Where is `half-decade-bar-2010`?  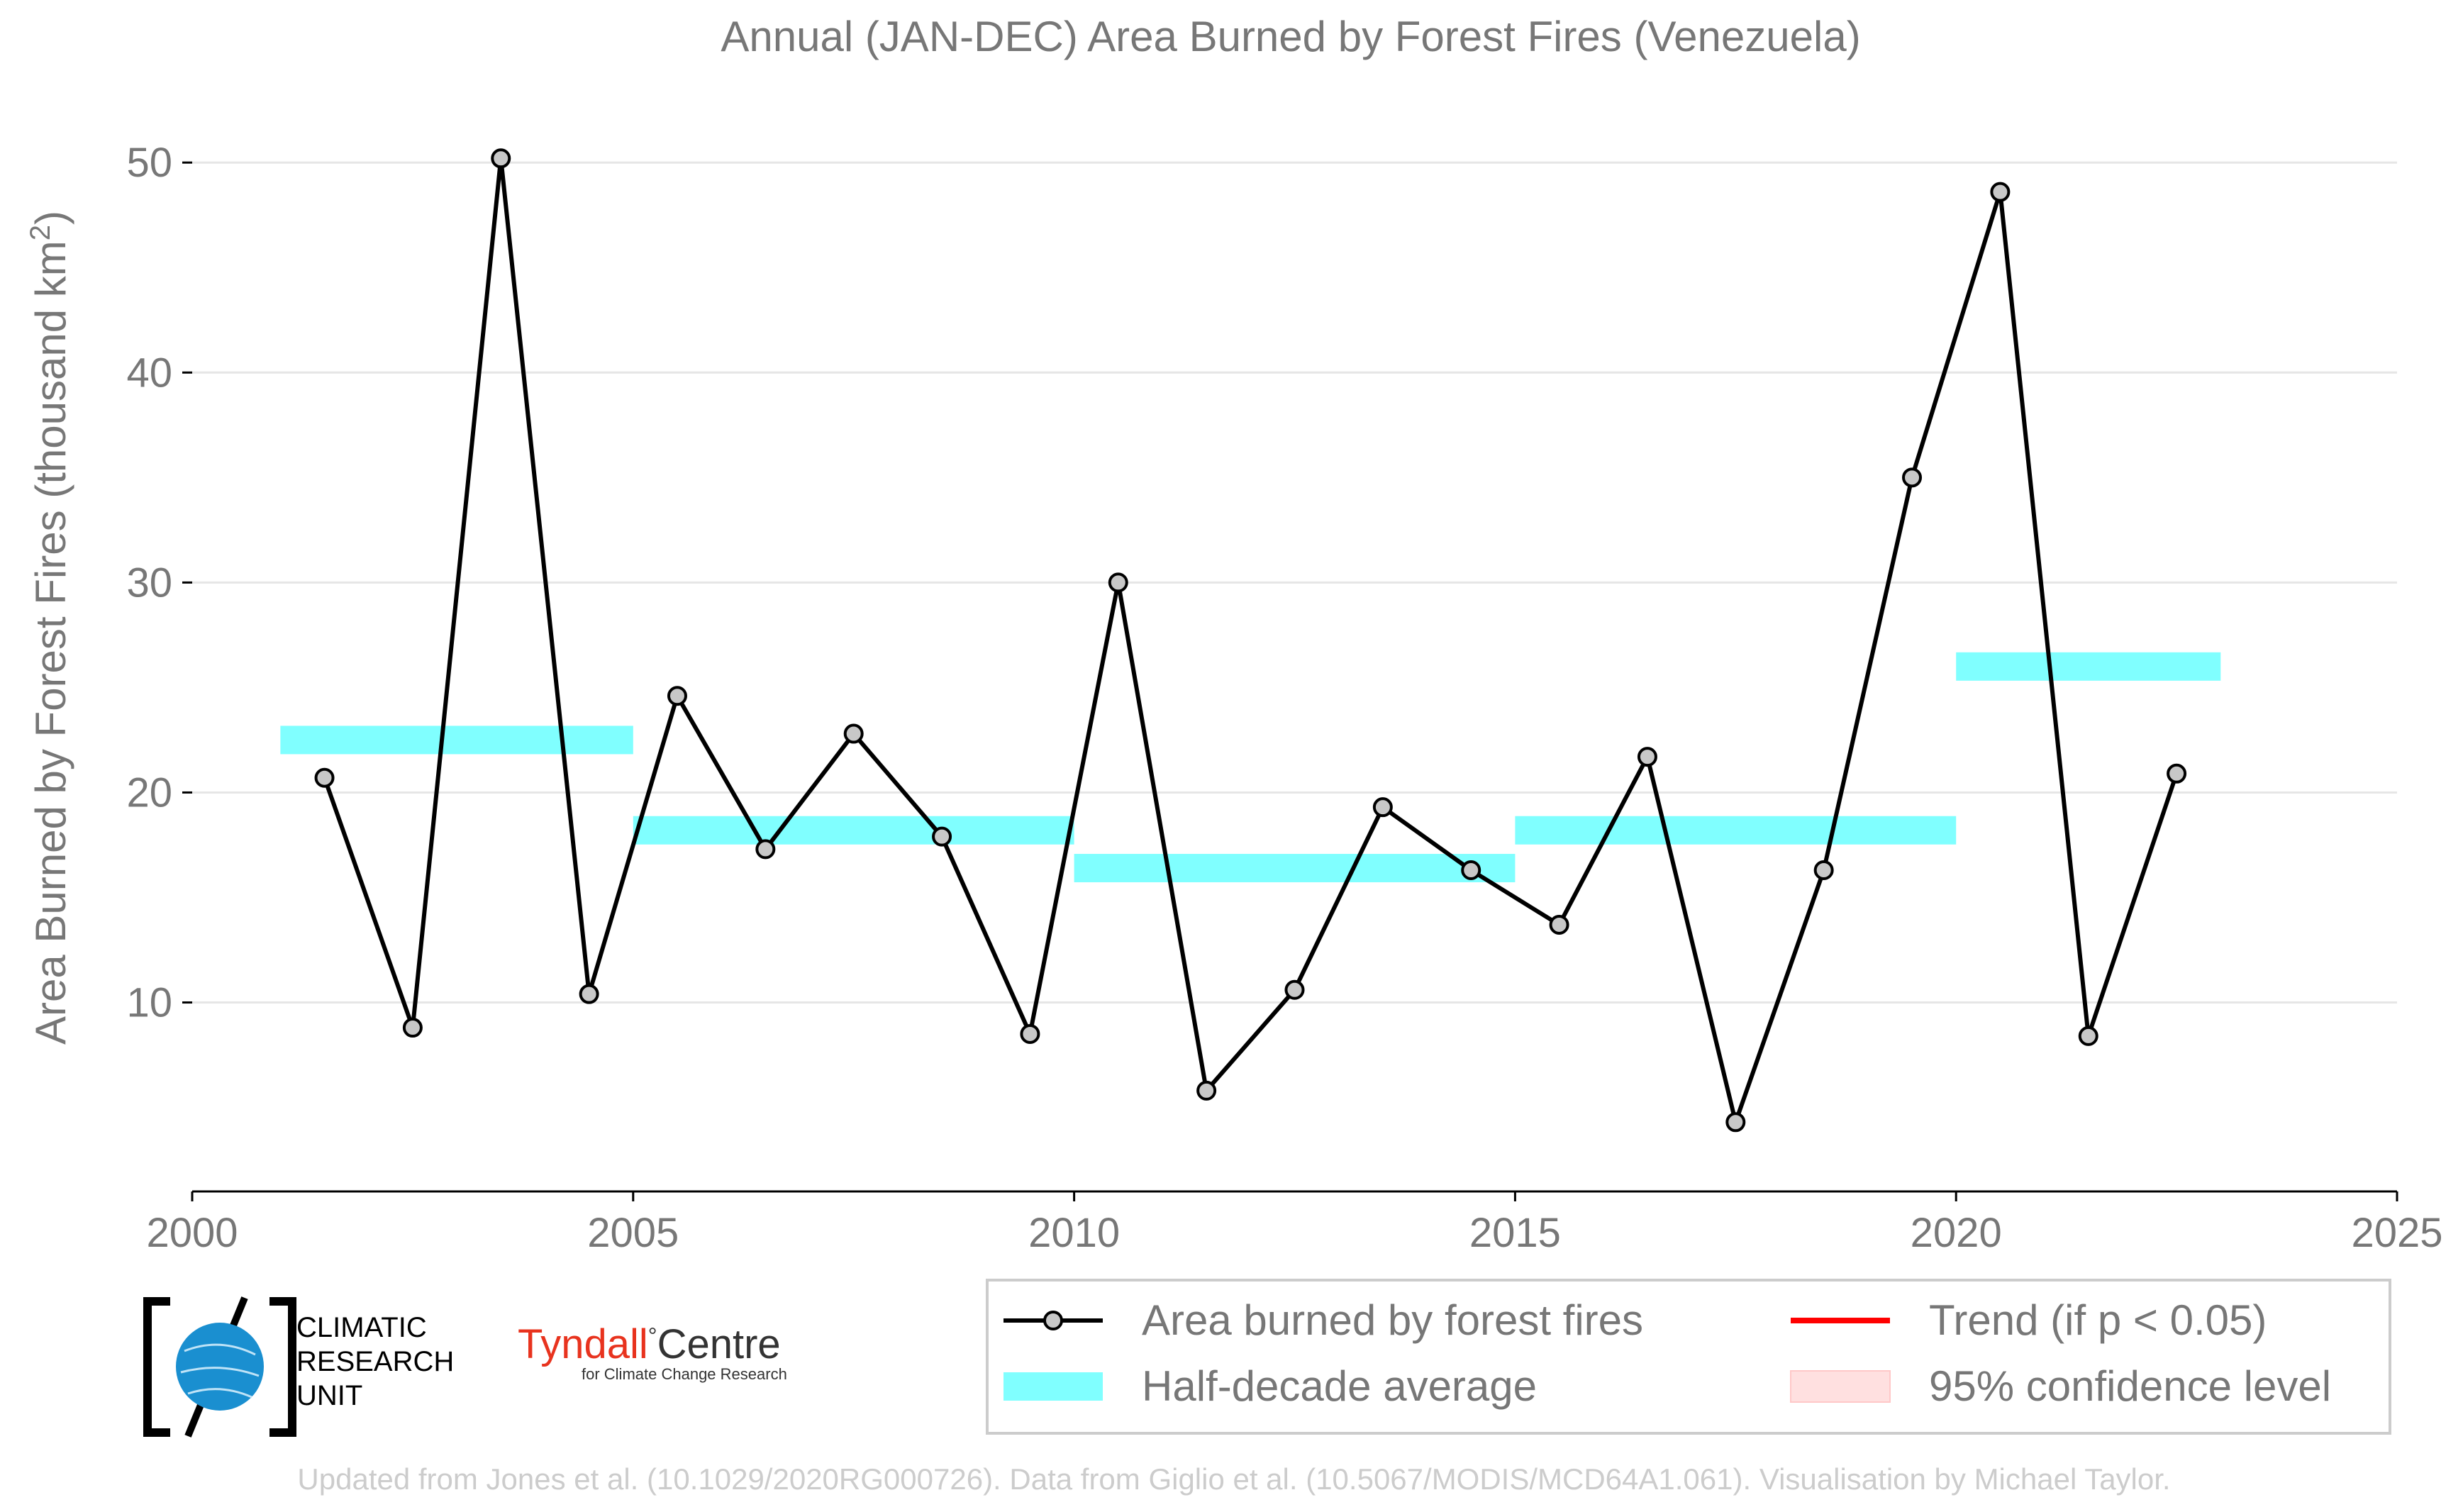 half-decade-bar-2010 is located at coordinates (1295, 868).